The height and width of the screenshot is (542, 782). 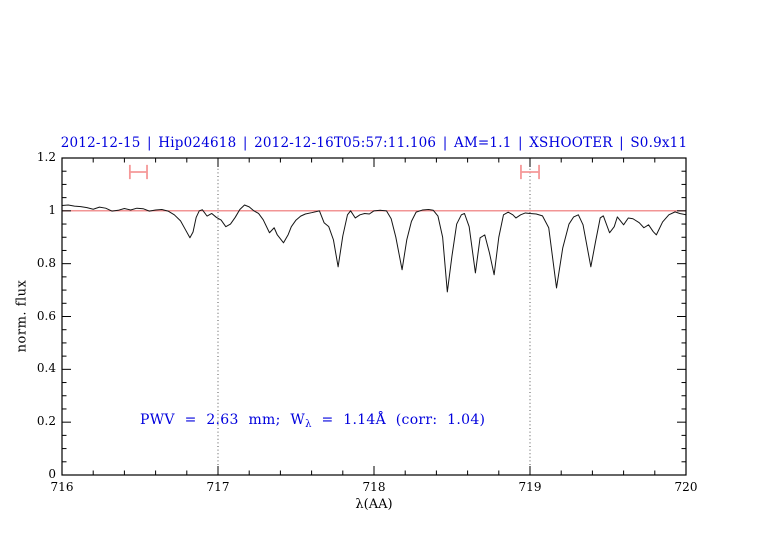 I want to click on x-tick-label-720: 720, so click(x=686, y=487).